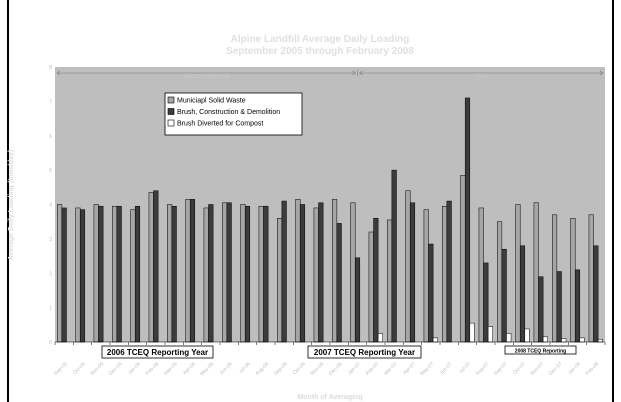 The height and width of the screenshot is (402, 621). I want to click on x-tick-label: Aug-06, so click(263, 369).